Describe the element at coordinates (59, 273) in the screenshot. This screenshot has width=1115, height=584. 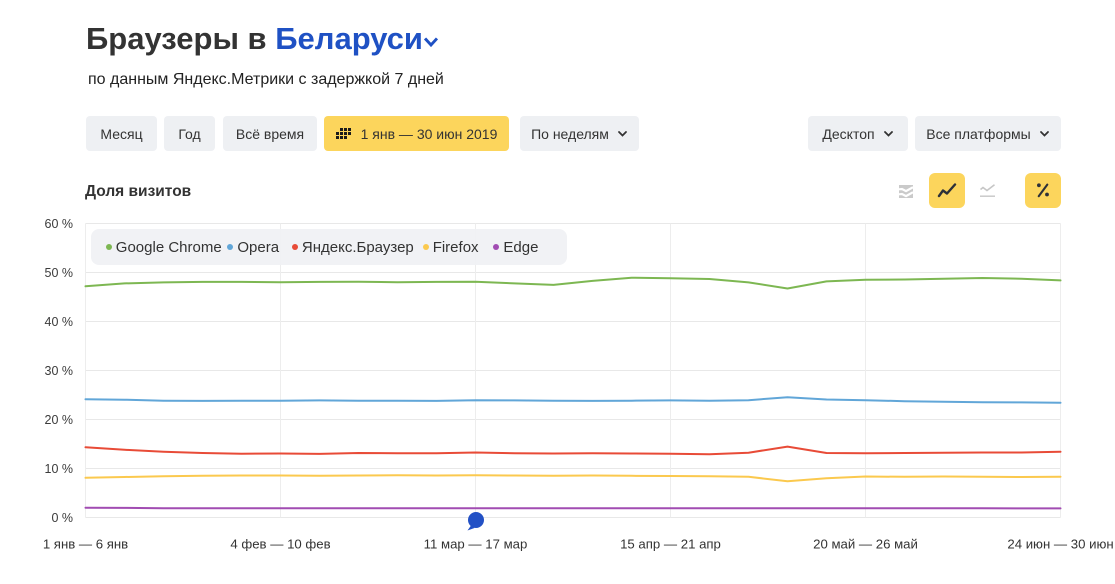
I see `svg-text: 50 %` at that location.